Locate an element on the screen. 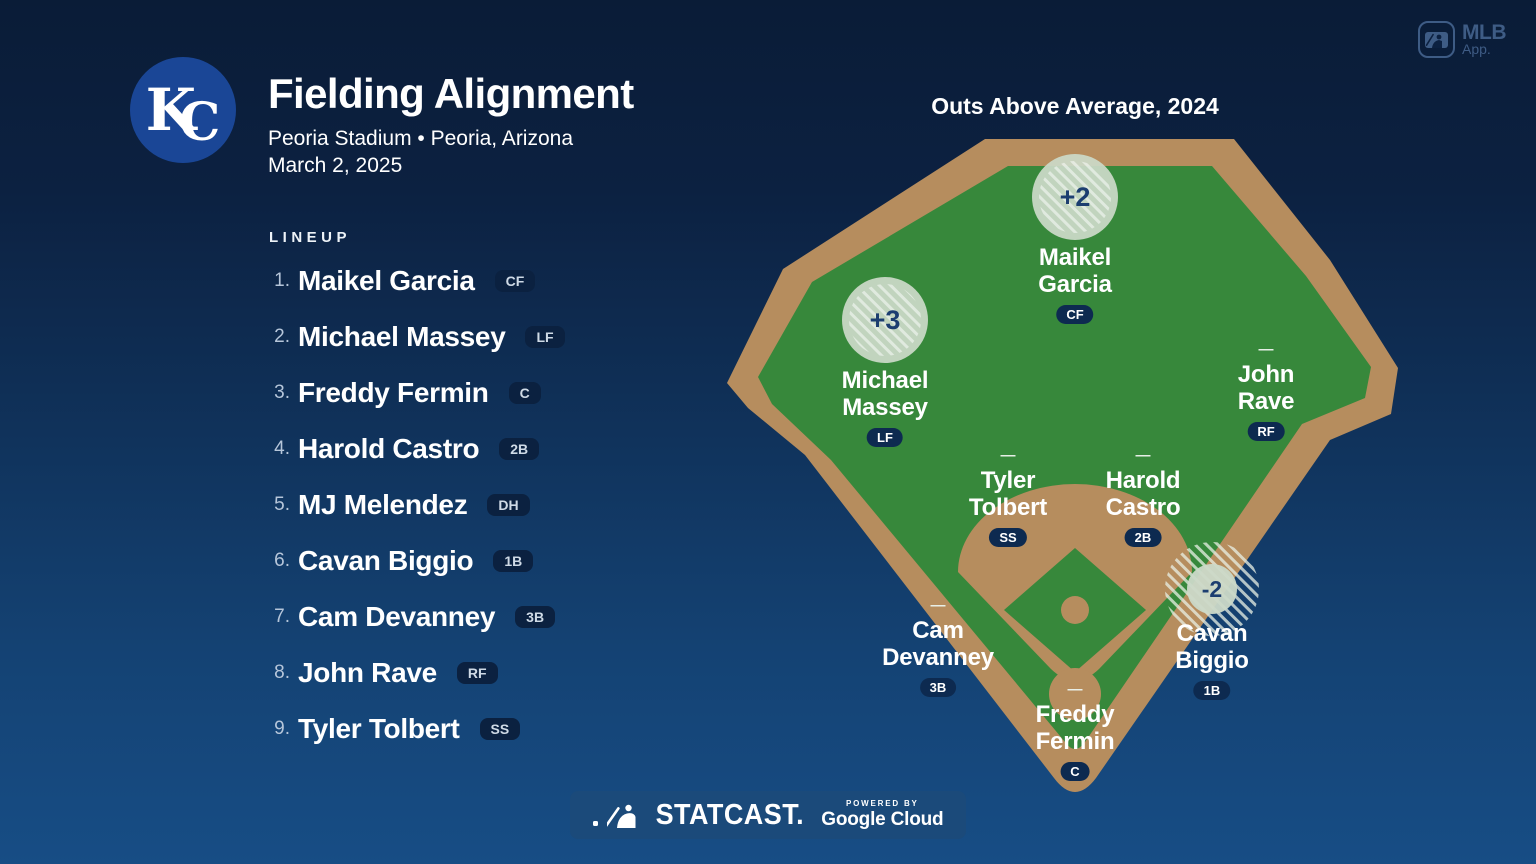 The image size is (1536, 864). mlb-app-text: MLB App. is located at coordinates (1484, 39).